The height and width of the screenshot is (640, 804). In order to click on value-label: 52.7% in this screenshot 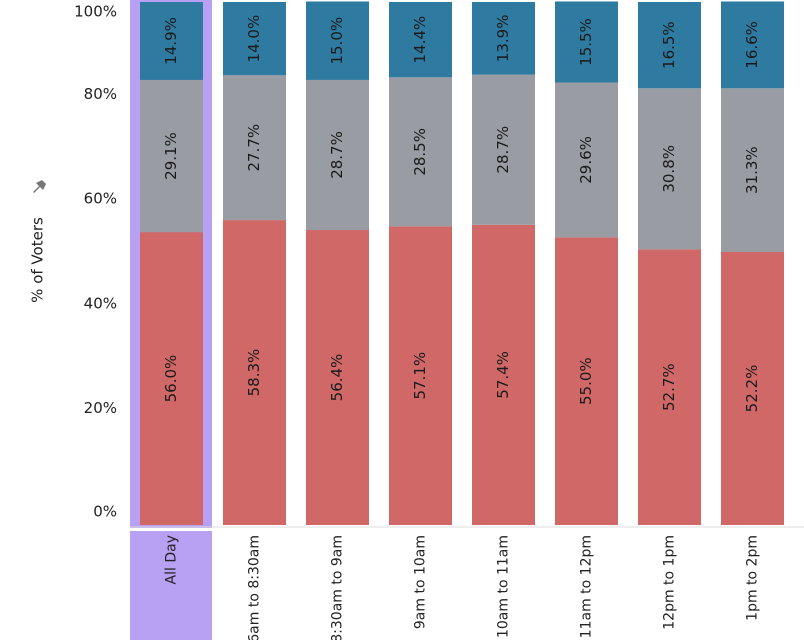, I will do `click(669, 387)`.